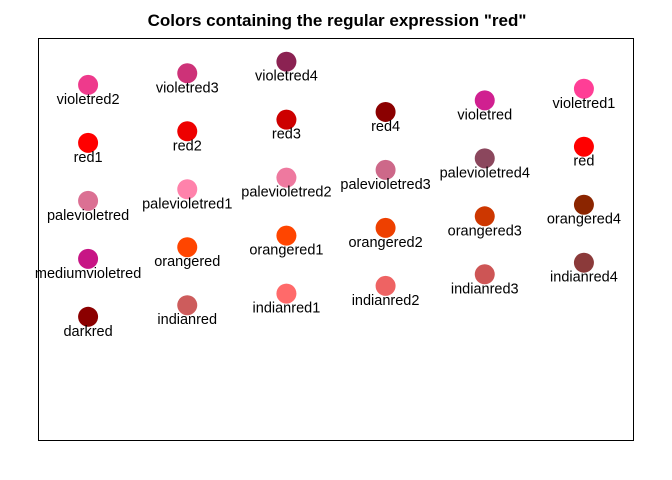  Describe the element at coordinates (286, 235) in the screenshot. I see `point-orangered1` at that location.